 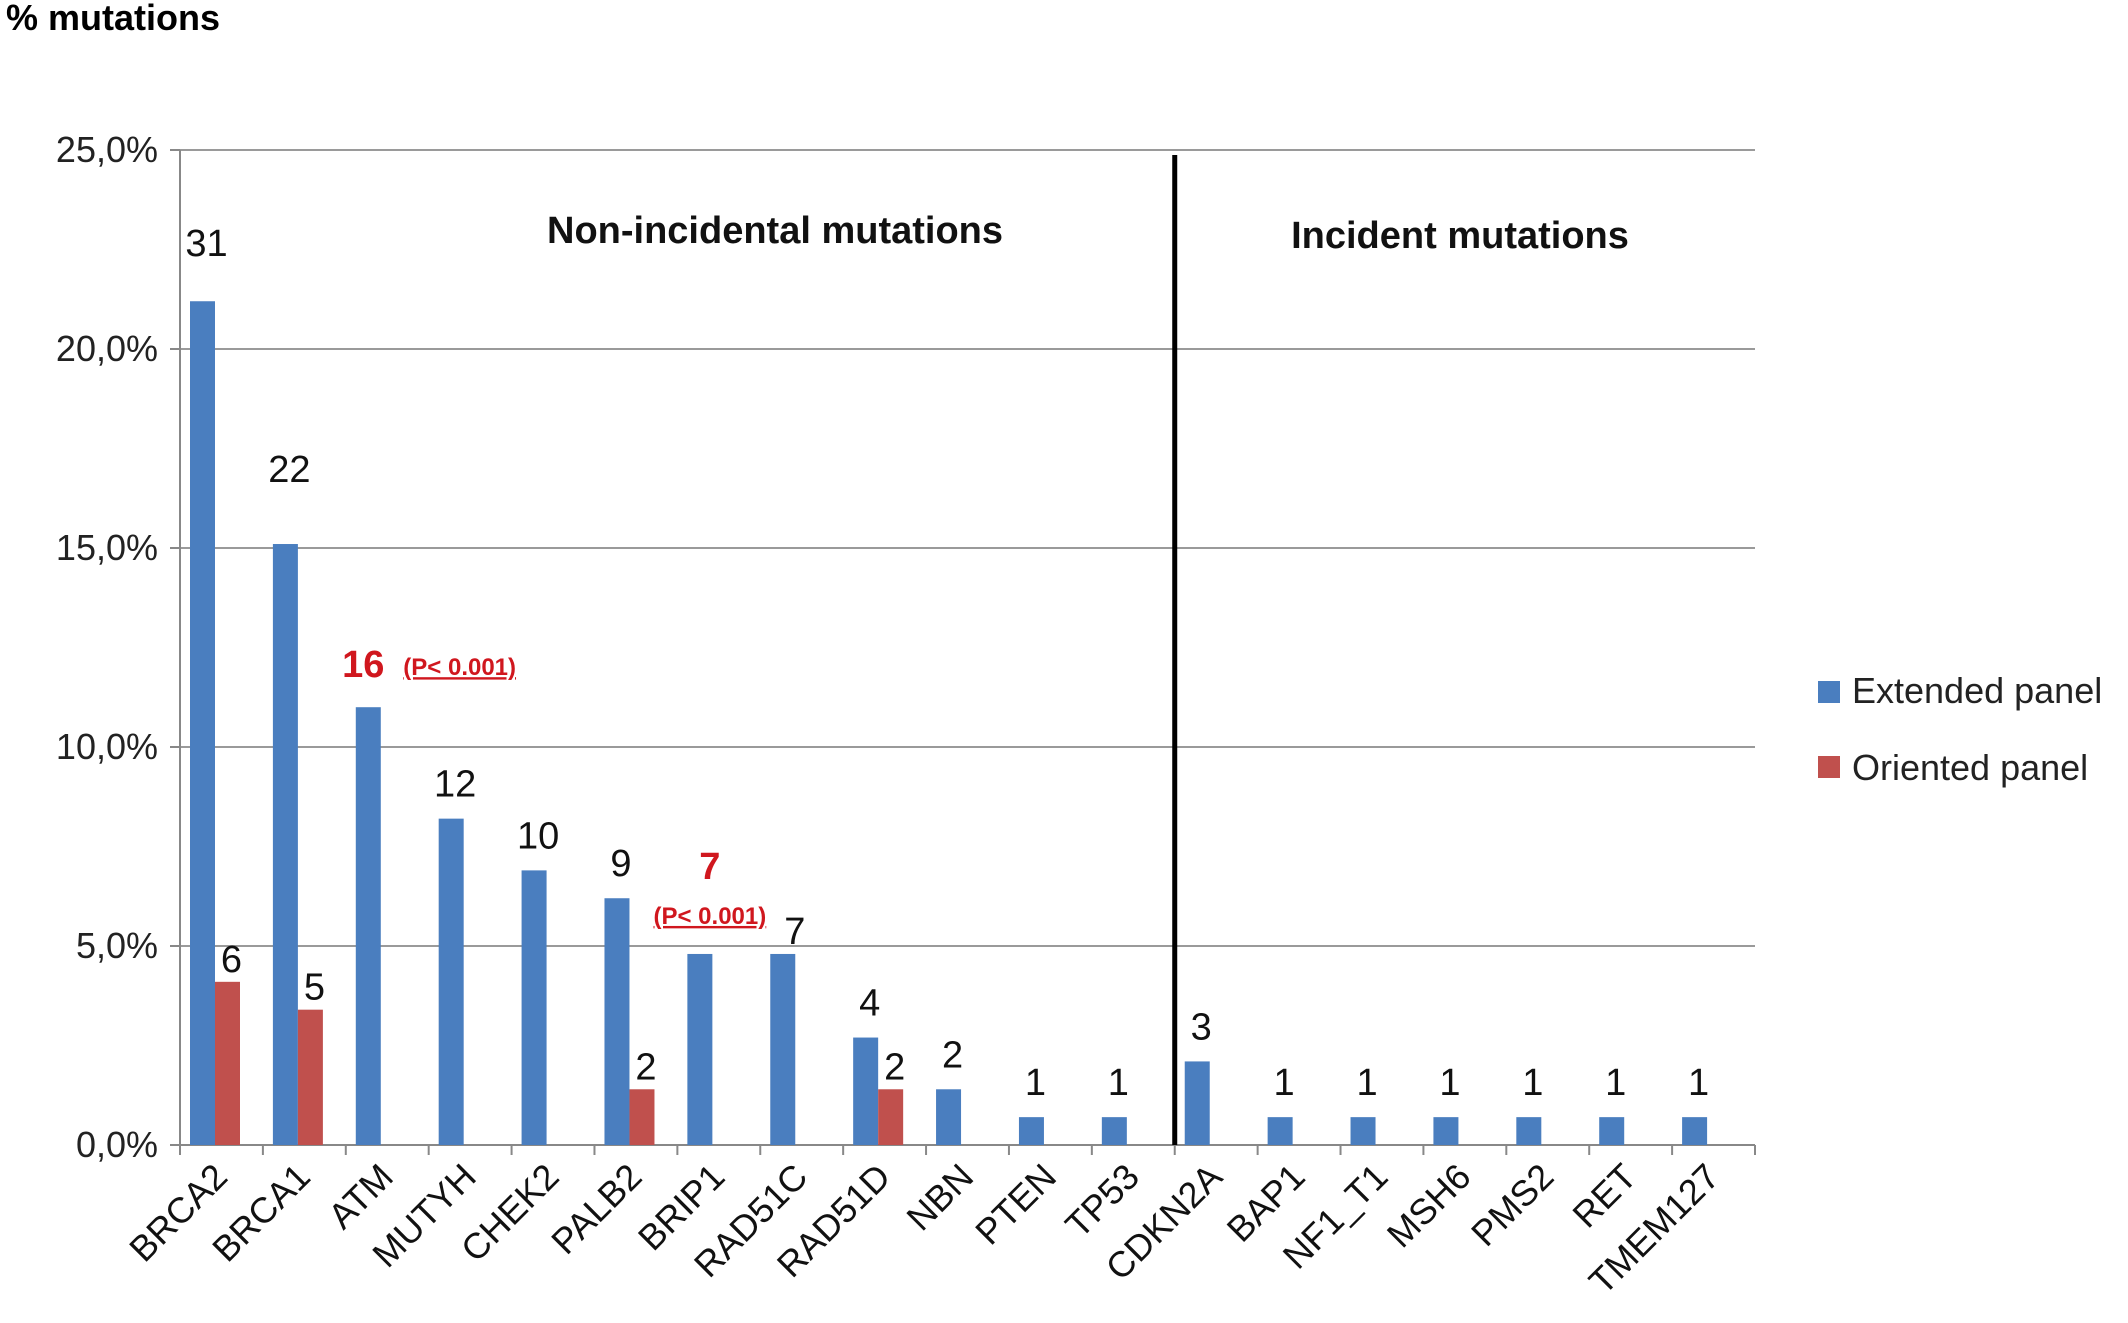 I want to click on y-tick-label: 15,0%, so click(x=107, y=547).